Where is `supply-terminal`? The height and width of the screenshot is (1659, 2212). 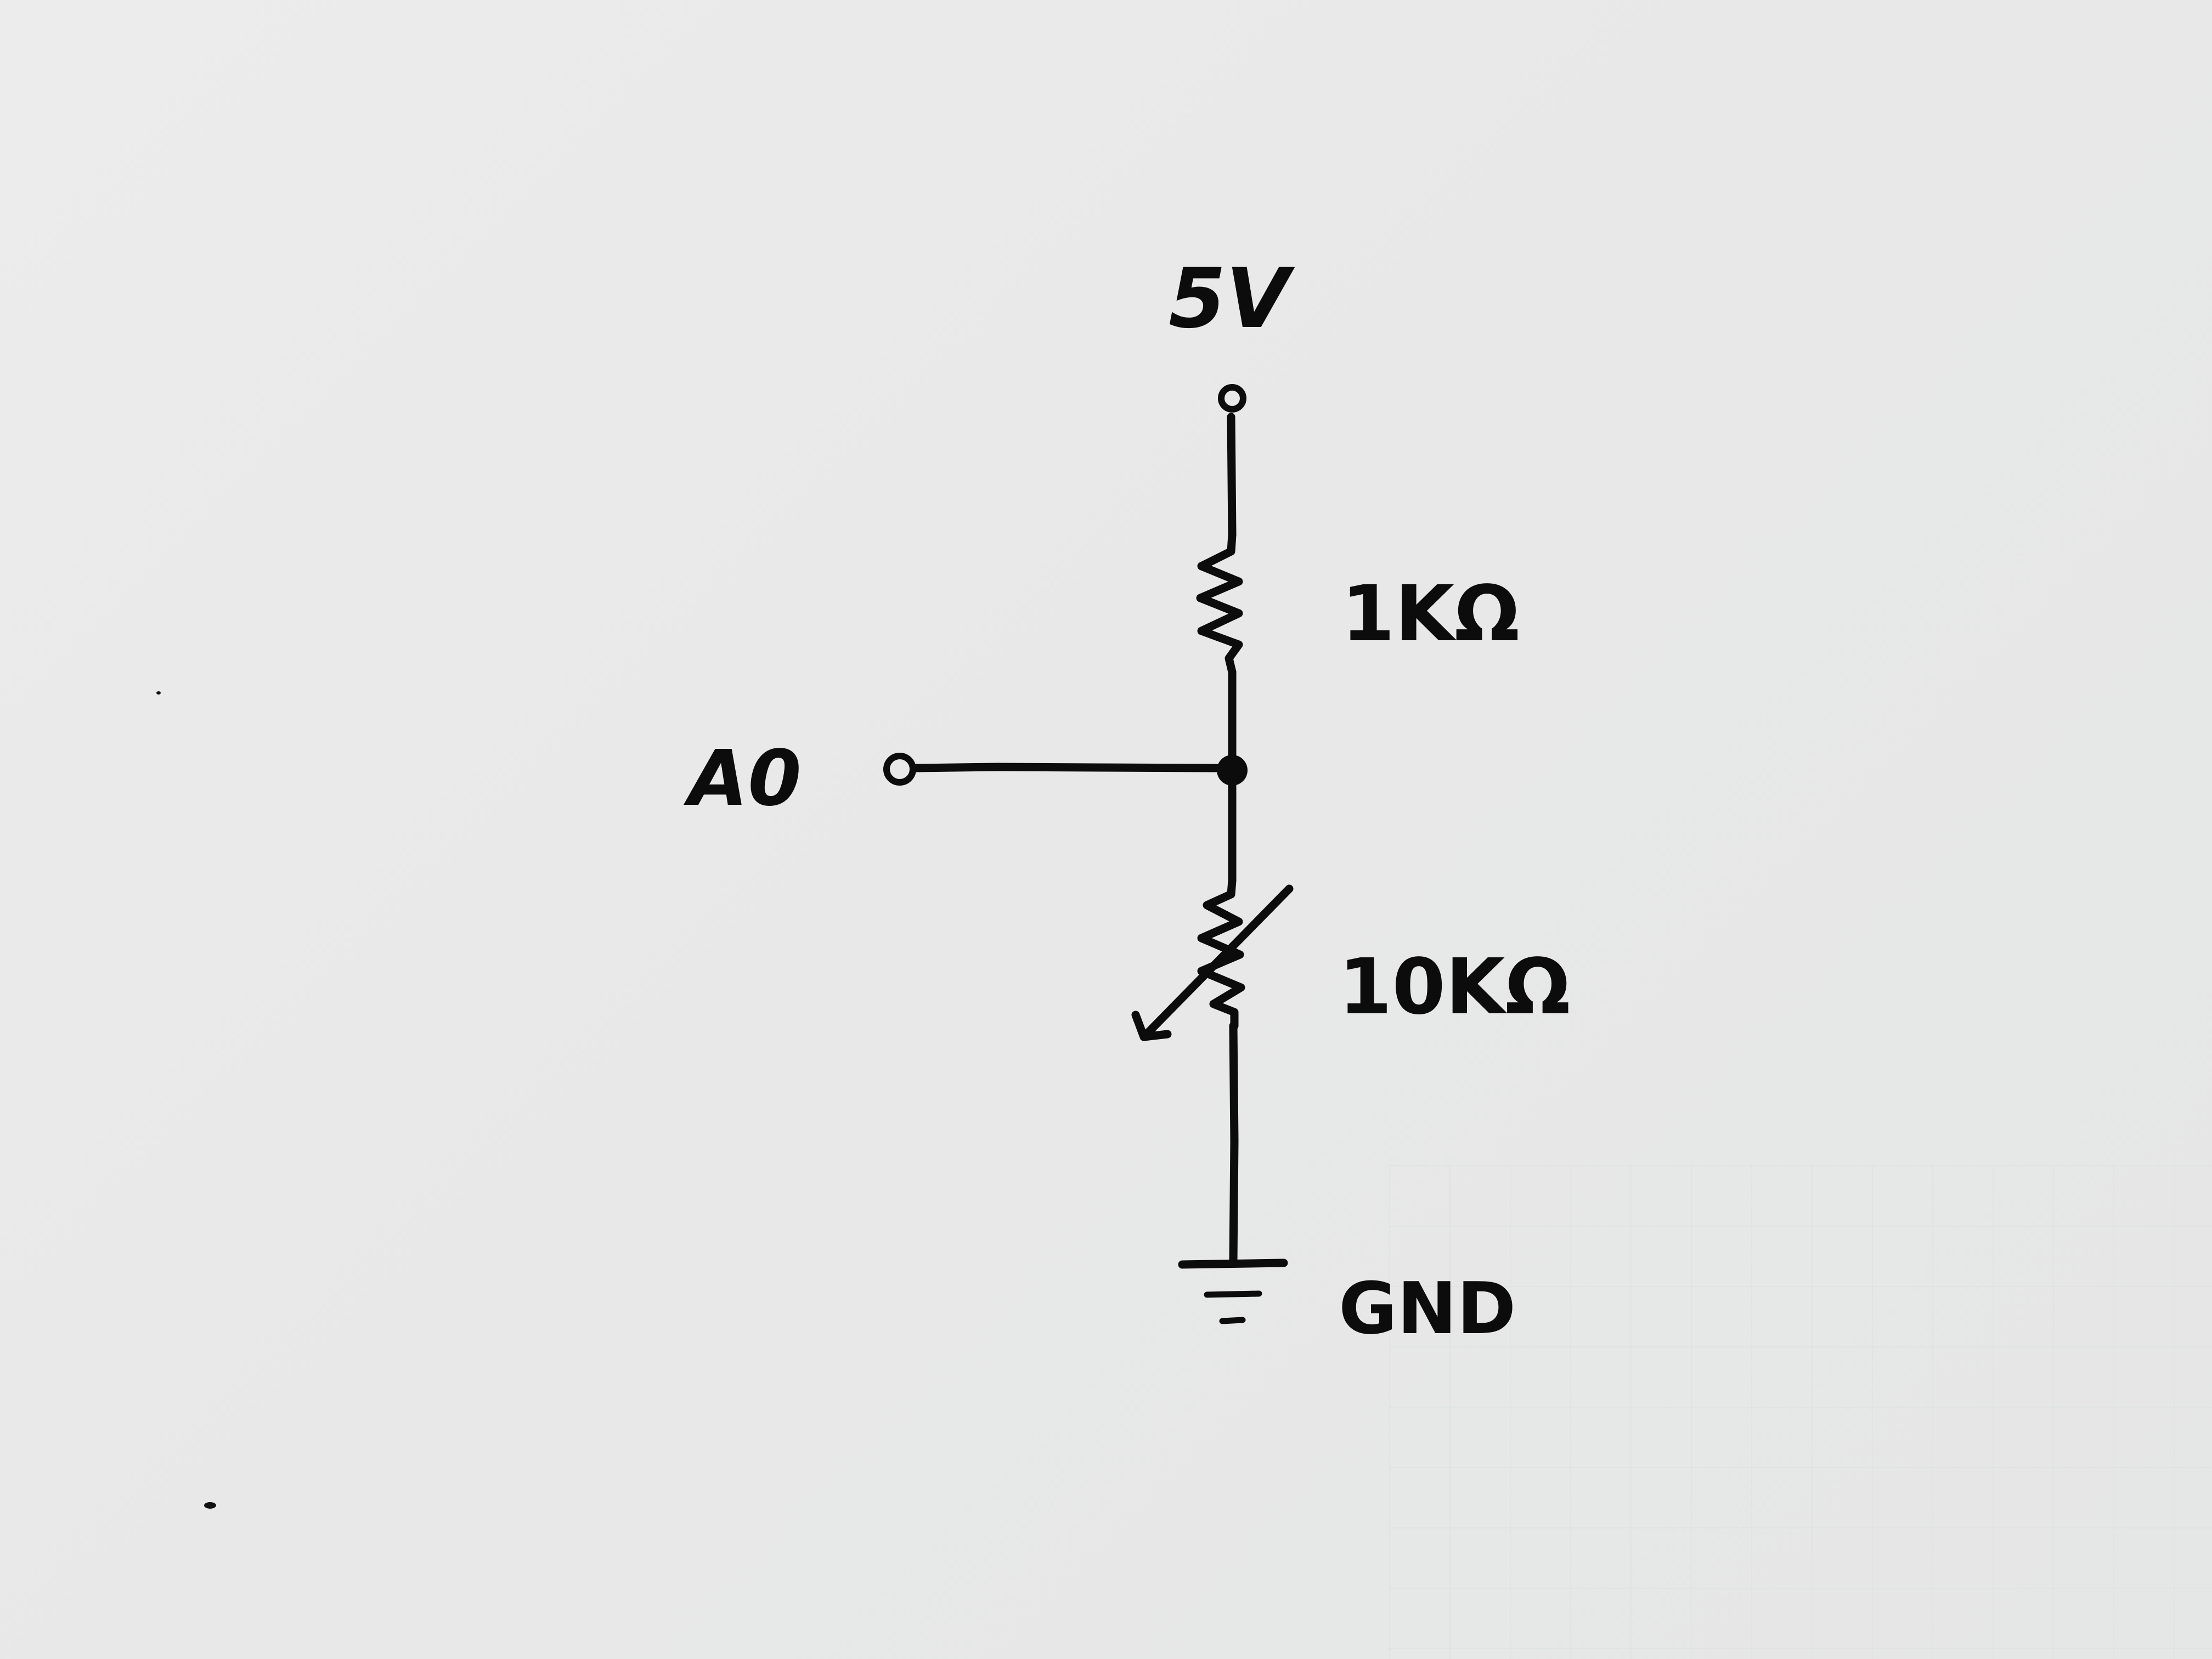 supply-terminal is located at coordinates (1232, 399).